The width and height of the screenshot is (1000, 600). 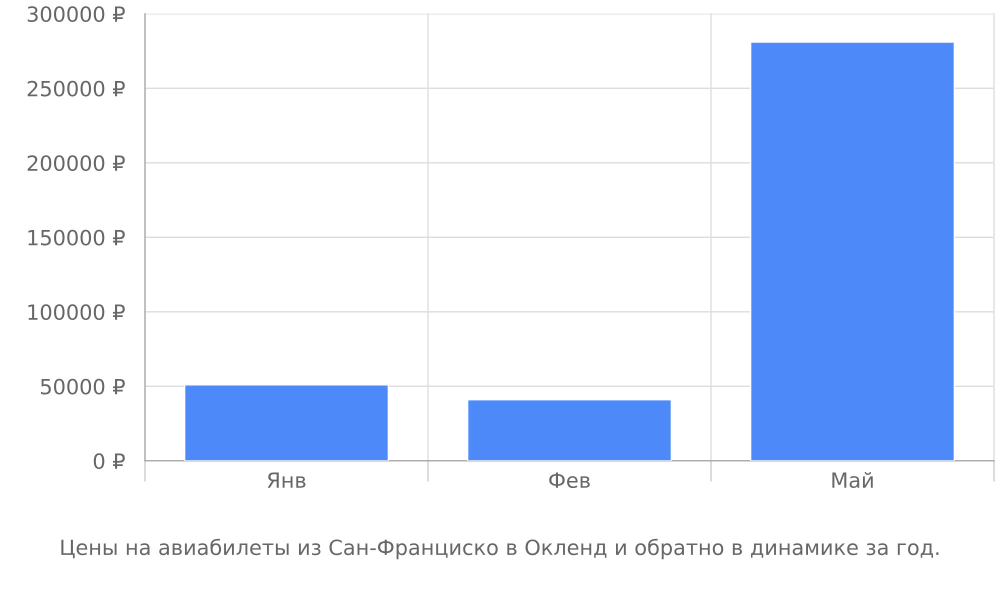 I want to click on x-tick-label: Май, so click(x=852, y=480).